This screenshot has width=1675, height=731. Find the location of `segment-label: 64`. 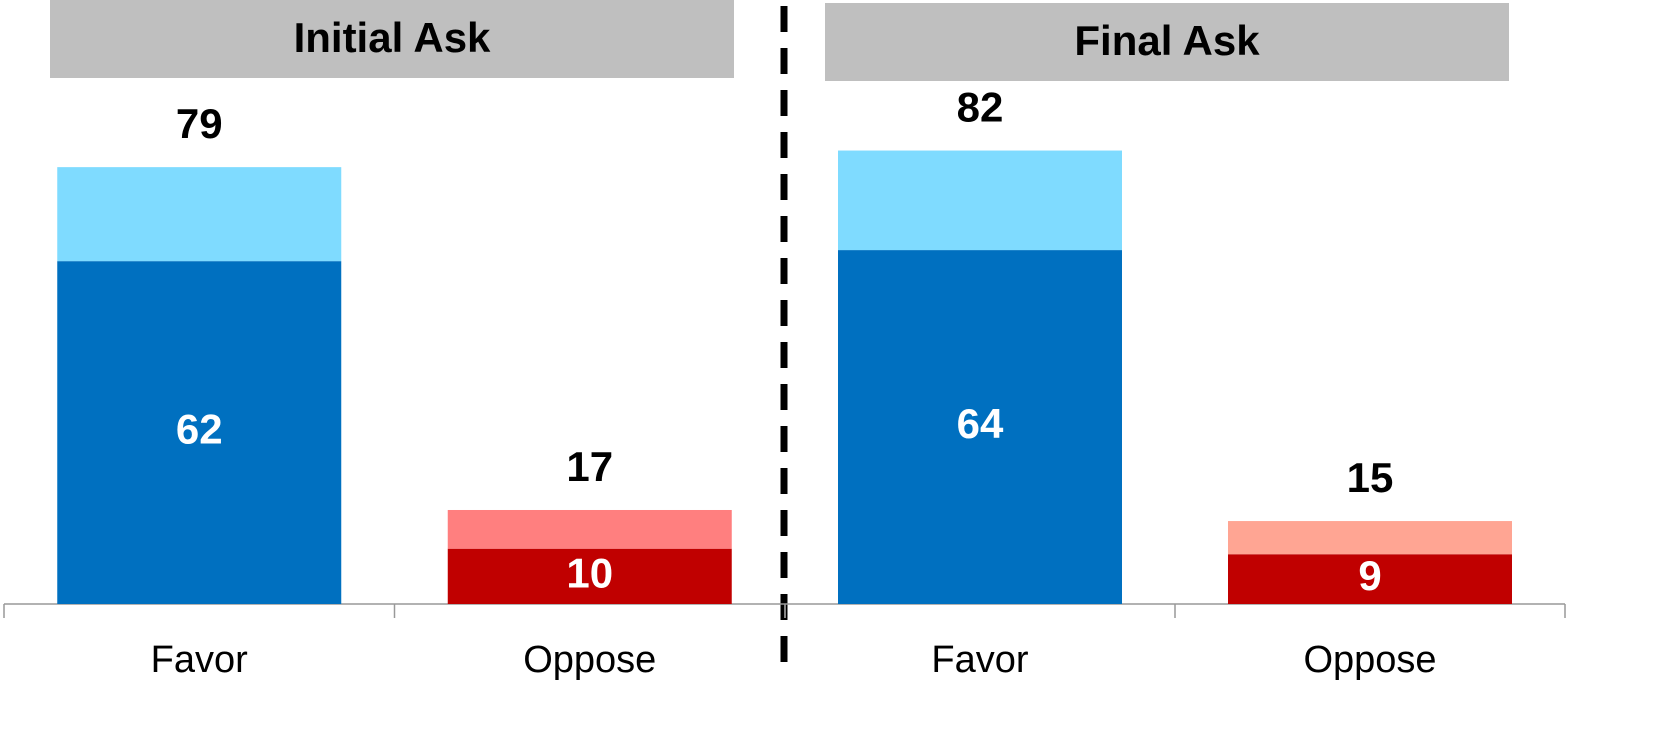

segment-label: 64 is located at coordinates (980, 423).